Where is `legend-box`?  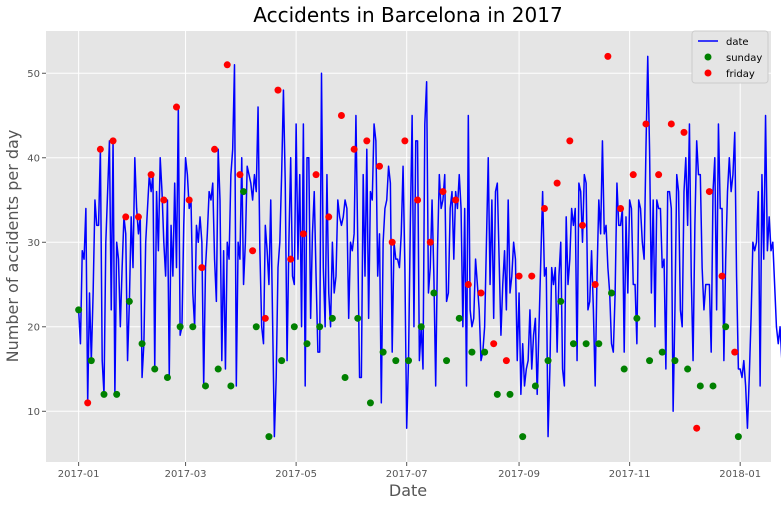 legend-box is located at coordinates (730, 57).